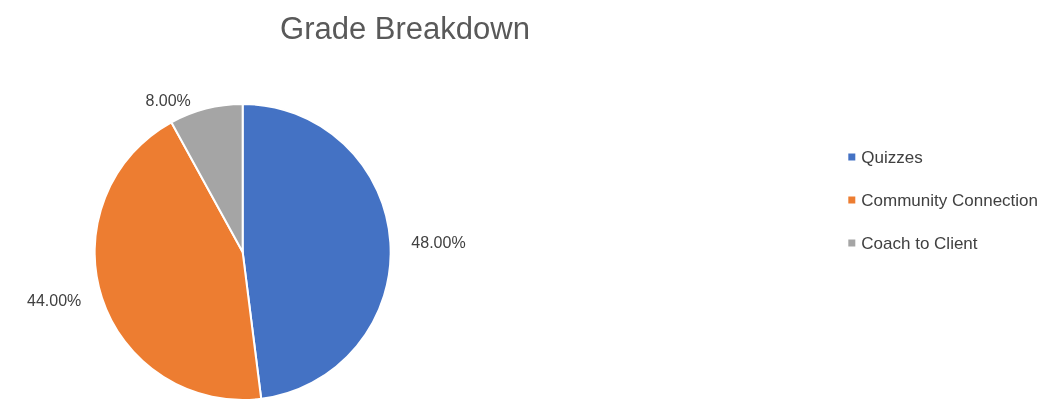 The height and width of the screenshot is (400, 1055). What do you see at coordinates (950, 200) in the screenshot?
I see `legend-label: Community Connection` at bounding box center [950, 200].